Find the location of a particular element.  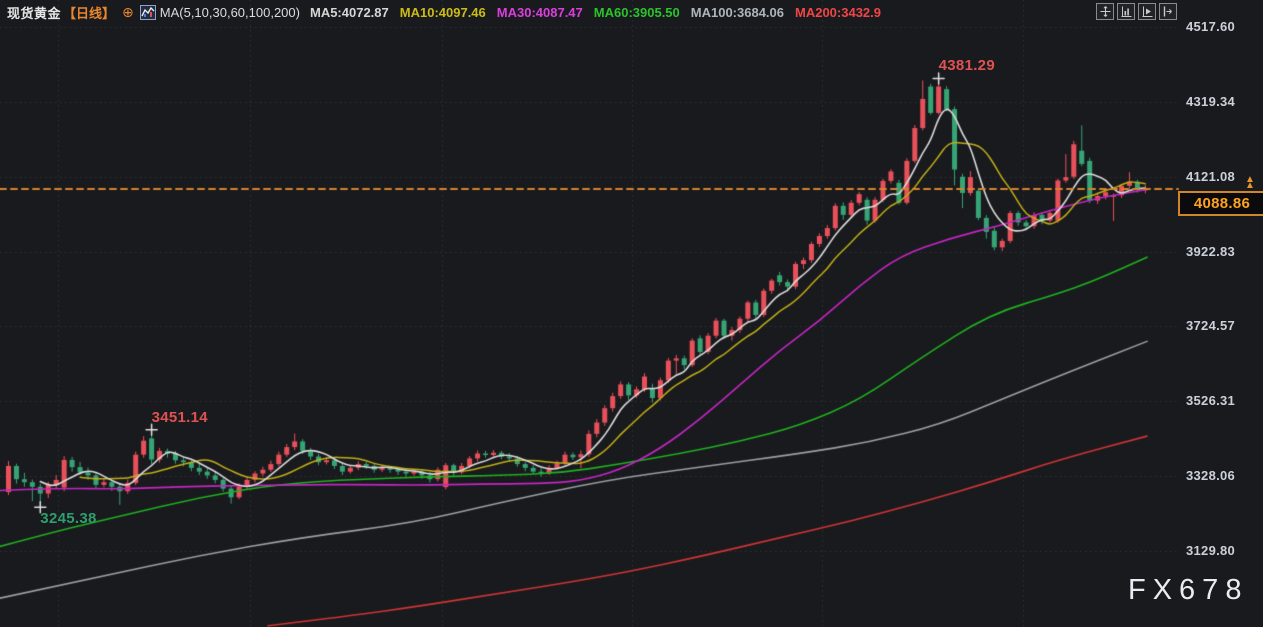

ma60-value: MA60:3905.50 is located at coordinates (636, 12).